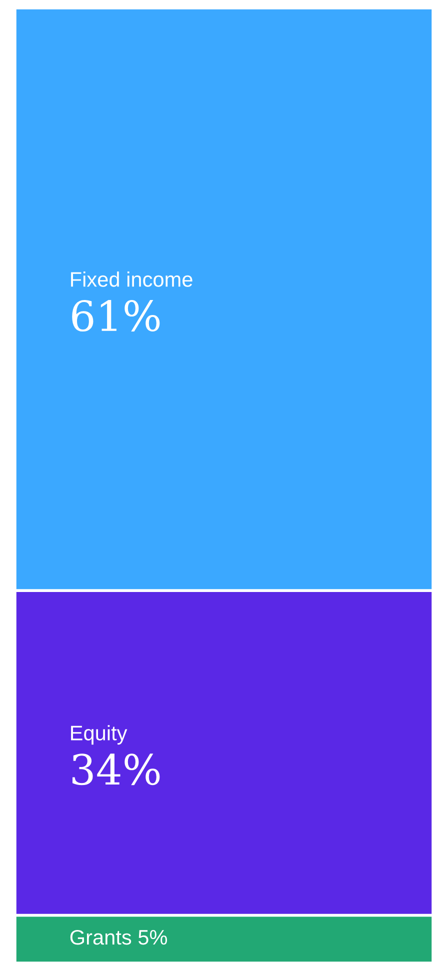 The width and height of the screenshot is (435, 965). Describe the element at coordinates (116, 316) in the screenshot. I see `data-label: 61%` at that location.